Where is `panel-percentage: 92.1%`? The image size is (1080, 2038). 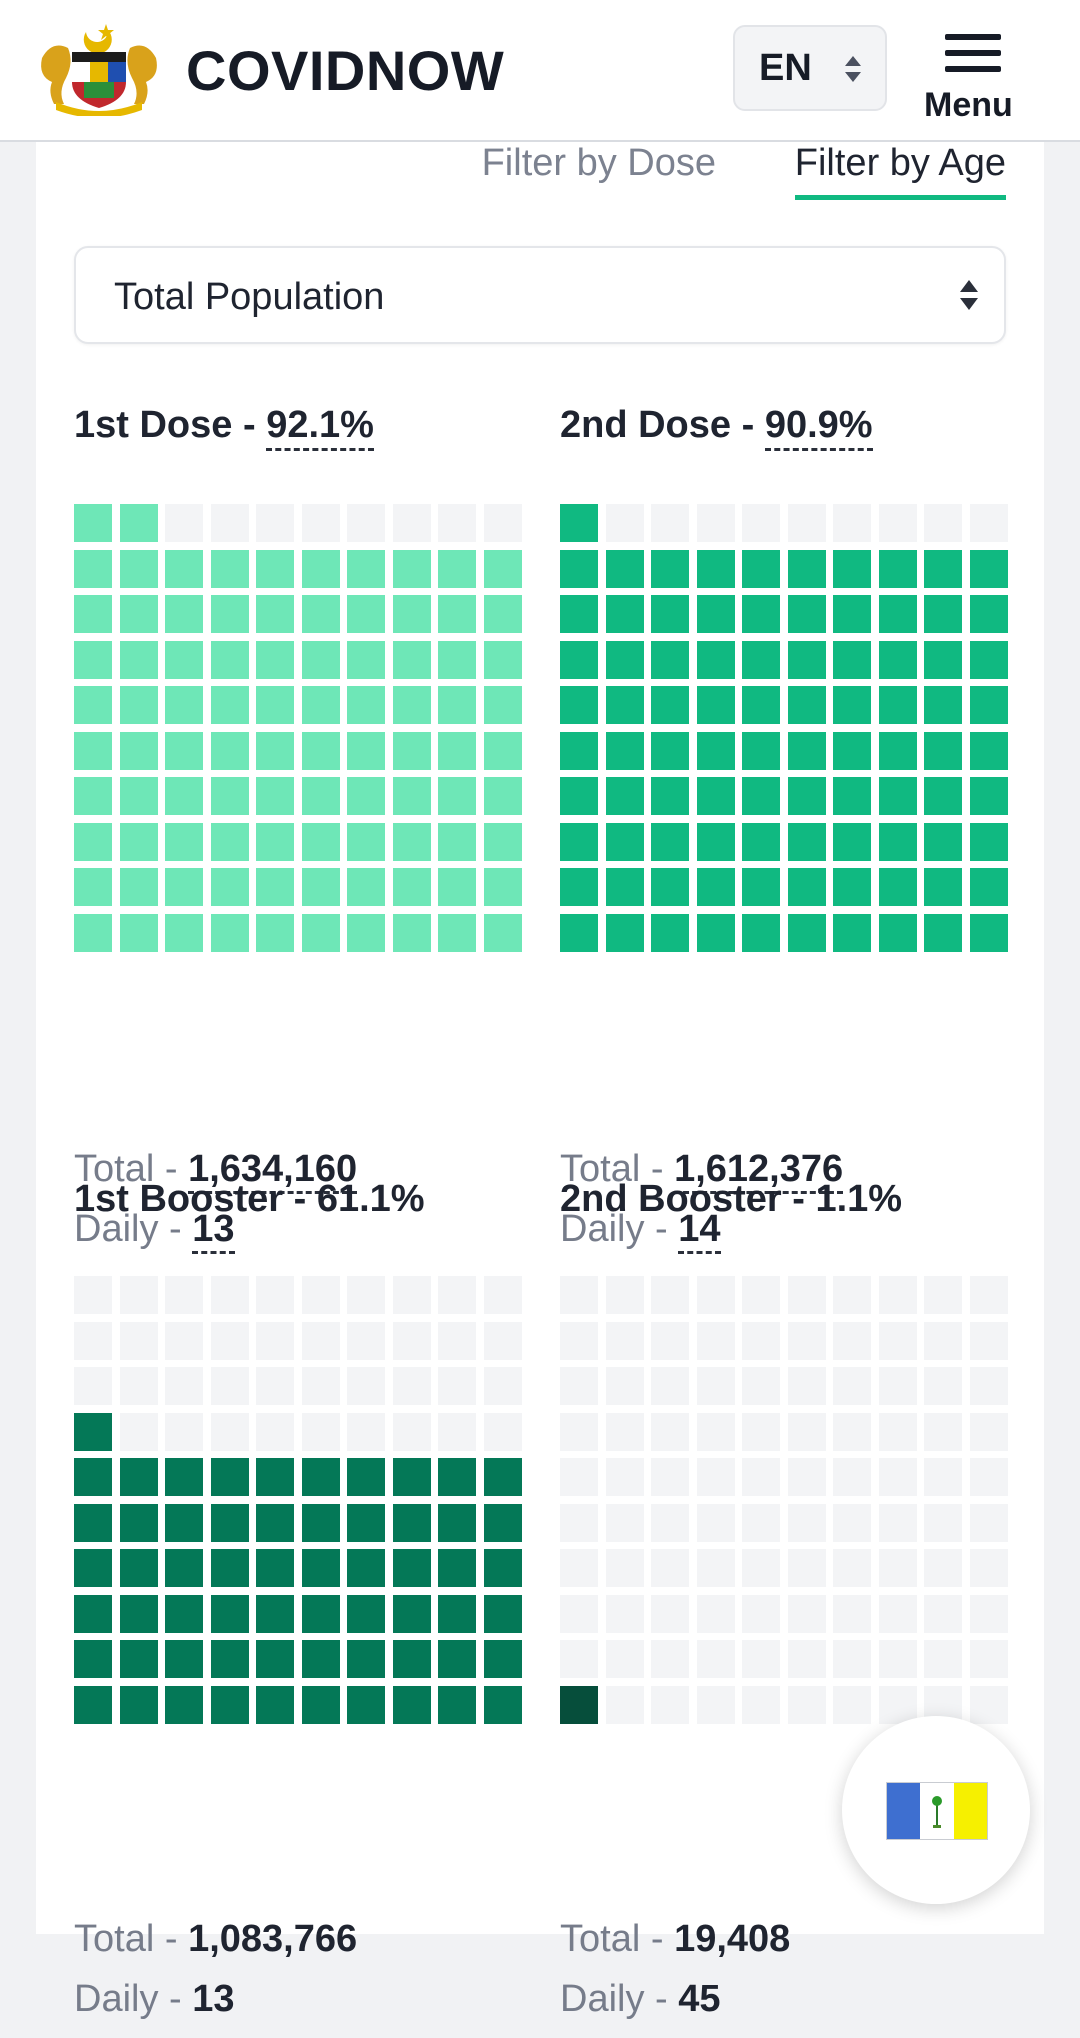
panel-percentage: 92.1% is located at coordinates (320, 427).